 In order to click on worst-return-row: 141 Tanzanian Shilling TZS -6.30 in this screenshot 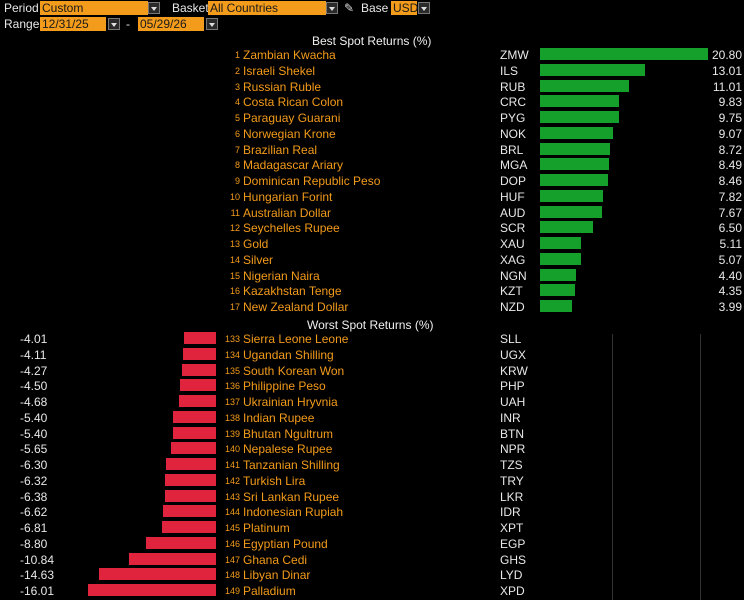, I will do `click(372, 465)`.